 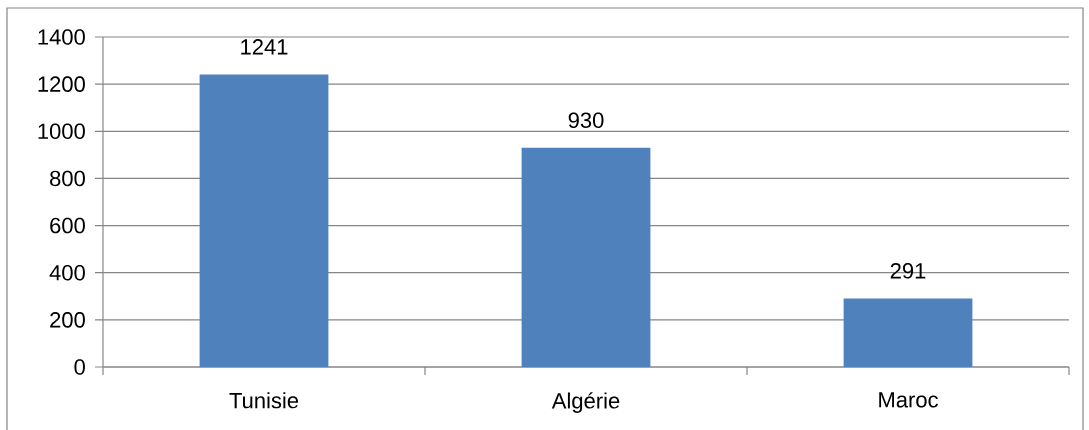 I want to click on y-tick-label: 600, so click(x=67, y=225).